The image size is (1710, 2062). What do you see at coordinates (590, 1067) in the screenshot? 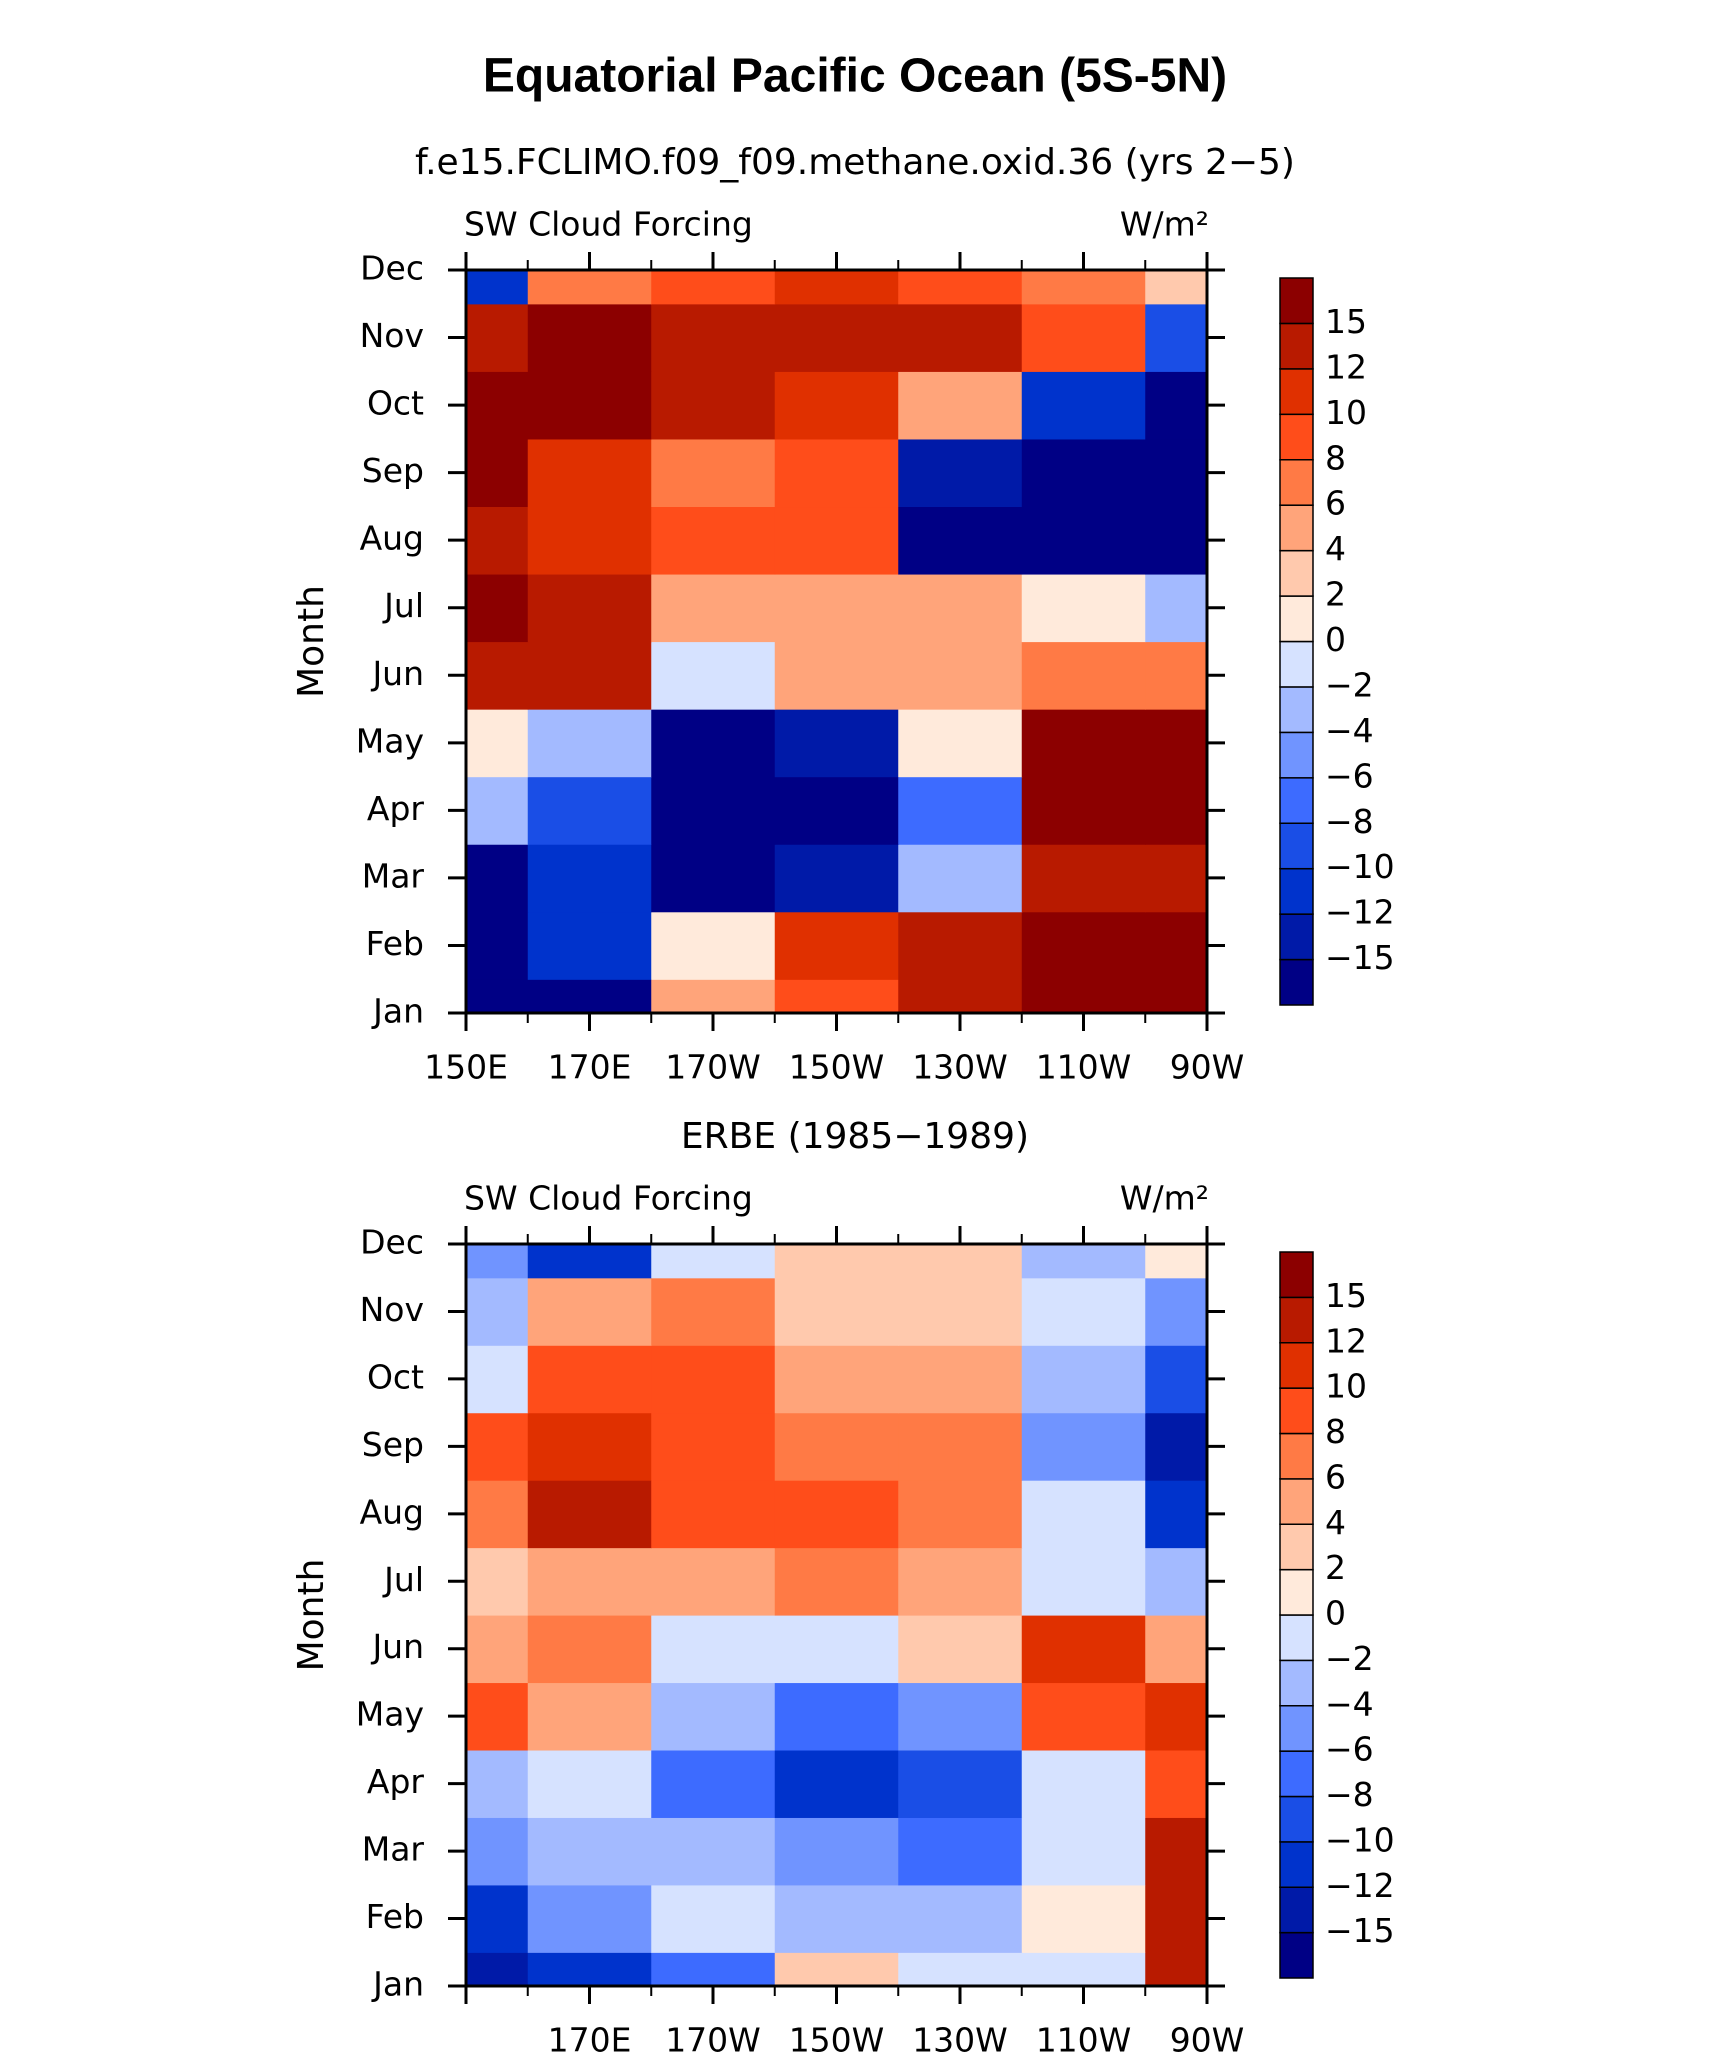
I see `x-tick-label: 170E` at bounding box center [590, 1067].